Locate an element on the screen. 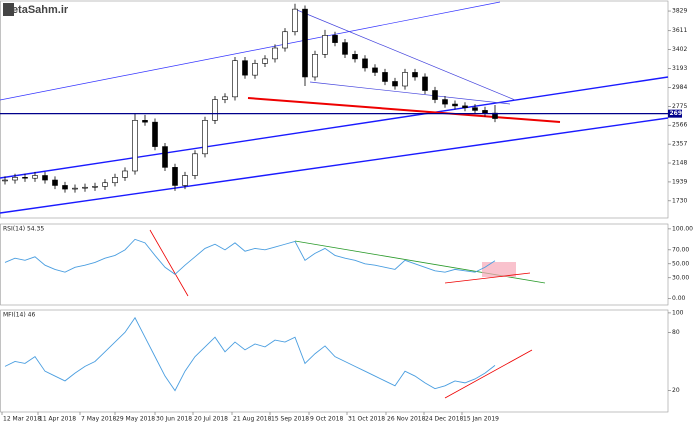 Image resolution: width=700 pixels, height=426 pixels. rsi-title: RSI(14) 54.35 is located at coordinates (23, 229).